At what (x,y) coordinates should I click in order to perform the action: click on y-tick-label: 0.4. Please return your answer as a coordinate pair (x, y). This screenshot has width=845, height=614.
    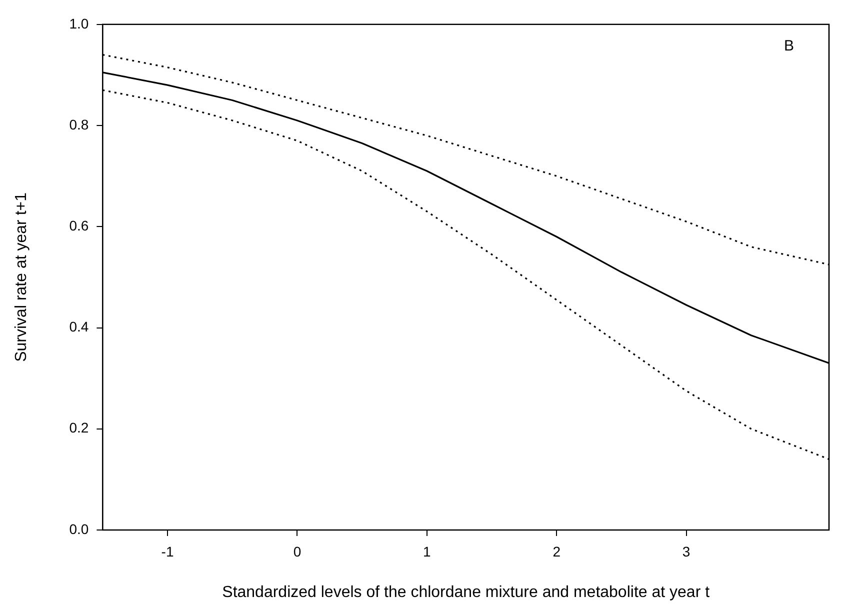
    Looking at the image, I should click on (79, 326).